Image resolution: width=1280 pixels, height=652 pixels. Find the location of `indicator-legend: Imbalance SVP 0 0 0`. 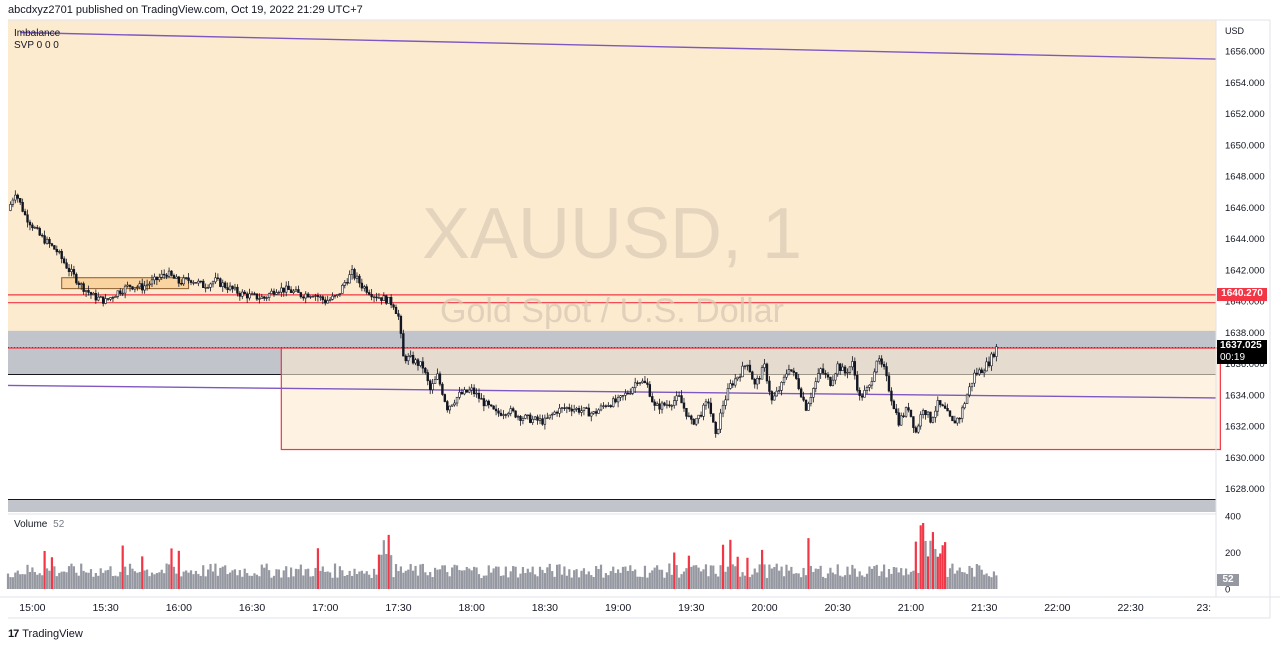

indicator-legend: Imbalance SVP 0 0 0 is located at coordinates (37, 40).